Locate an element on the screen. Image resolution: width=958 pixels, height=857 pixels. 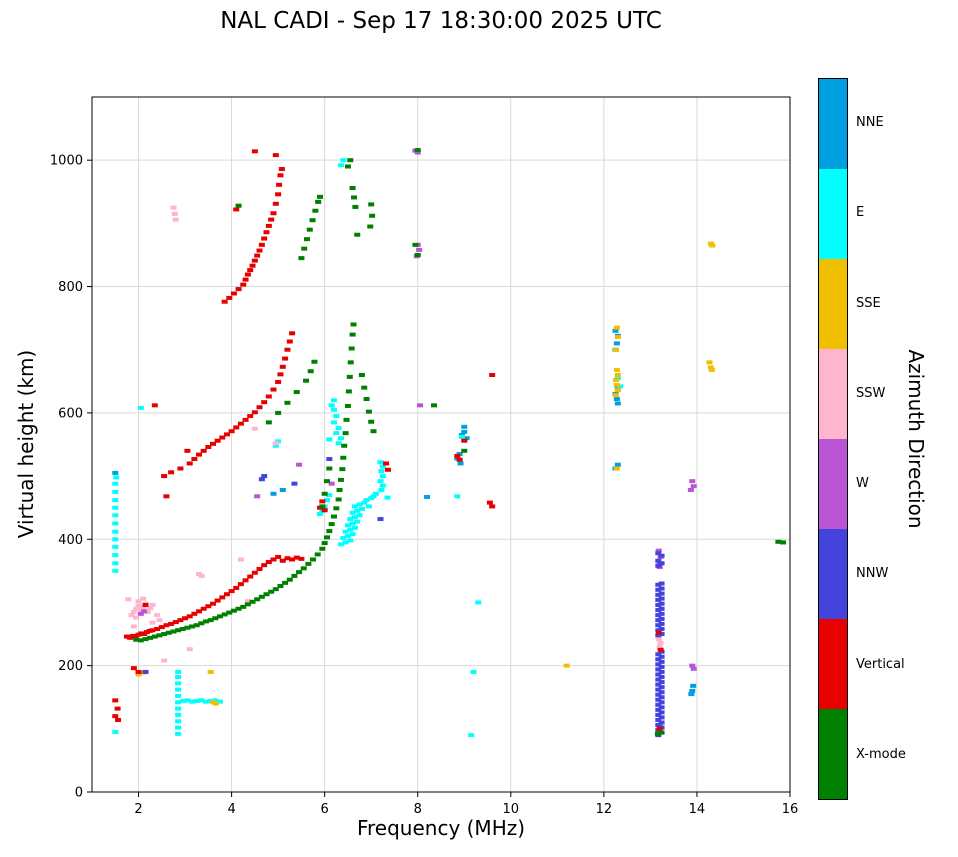
y-tick-label: 600 is located at coordinates (70, 413).